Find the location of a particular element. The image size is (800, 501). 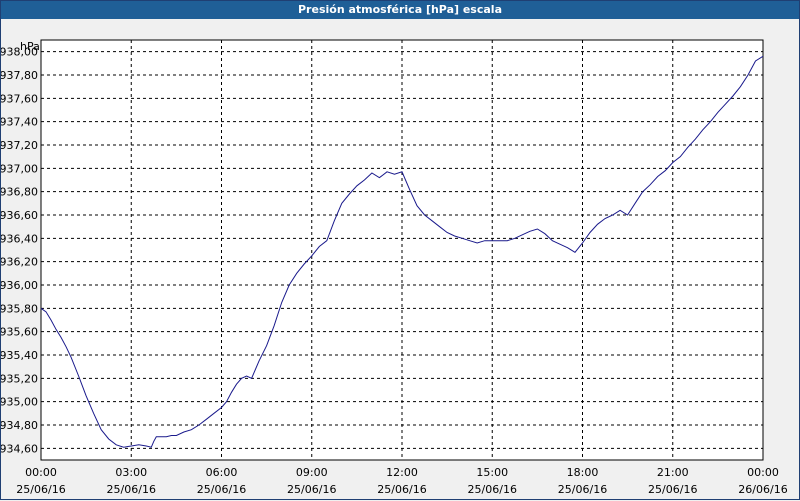

y-tick-label: 936,20 is located at coordinates (19, 262).